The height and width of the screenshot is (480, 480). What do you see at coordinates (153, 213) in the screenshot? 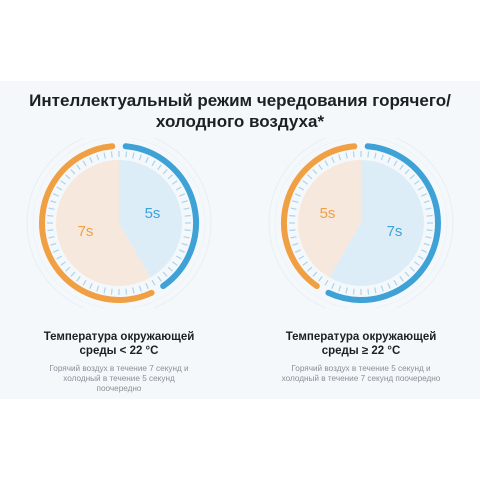
I see `cool-duration-label: 5s` at bounding box center [153, 213].